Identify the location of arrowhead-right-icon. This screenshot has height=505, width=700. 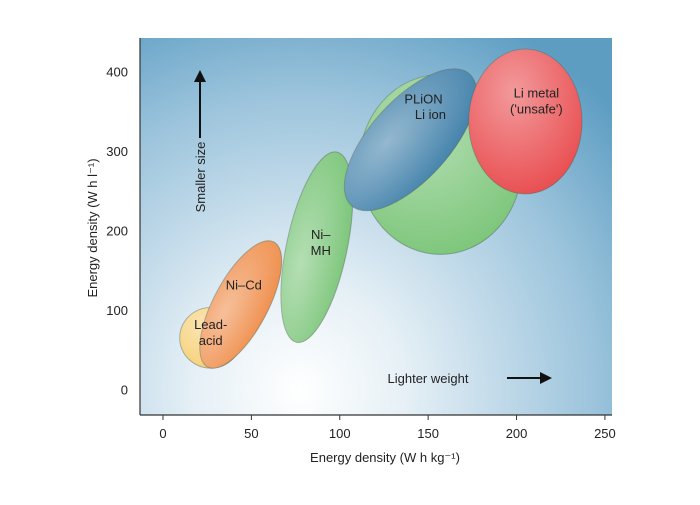
(546, 378).